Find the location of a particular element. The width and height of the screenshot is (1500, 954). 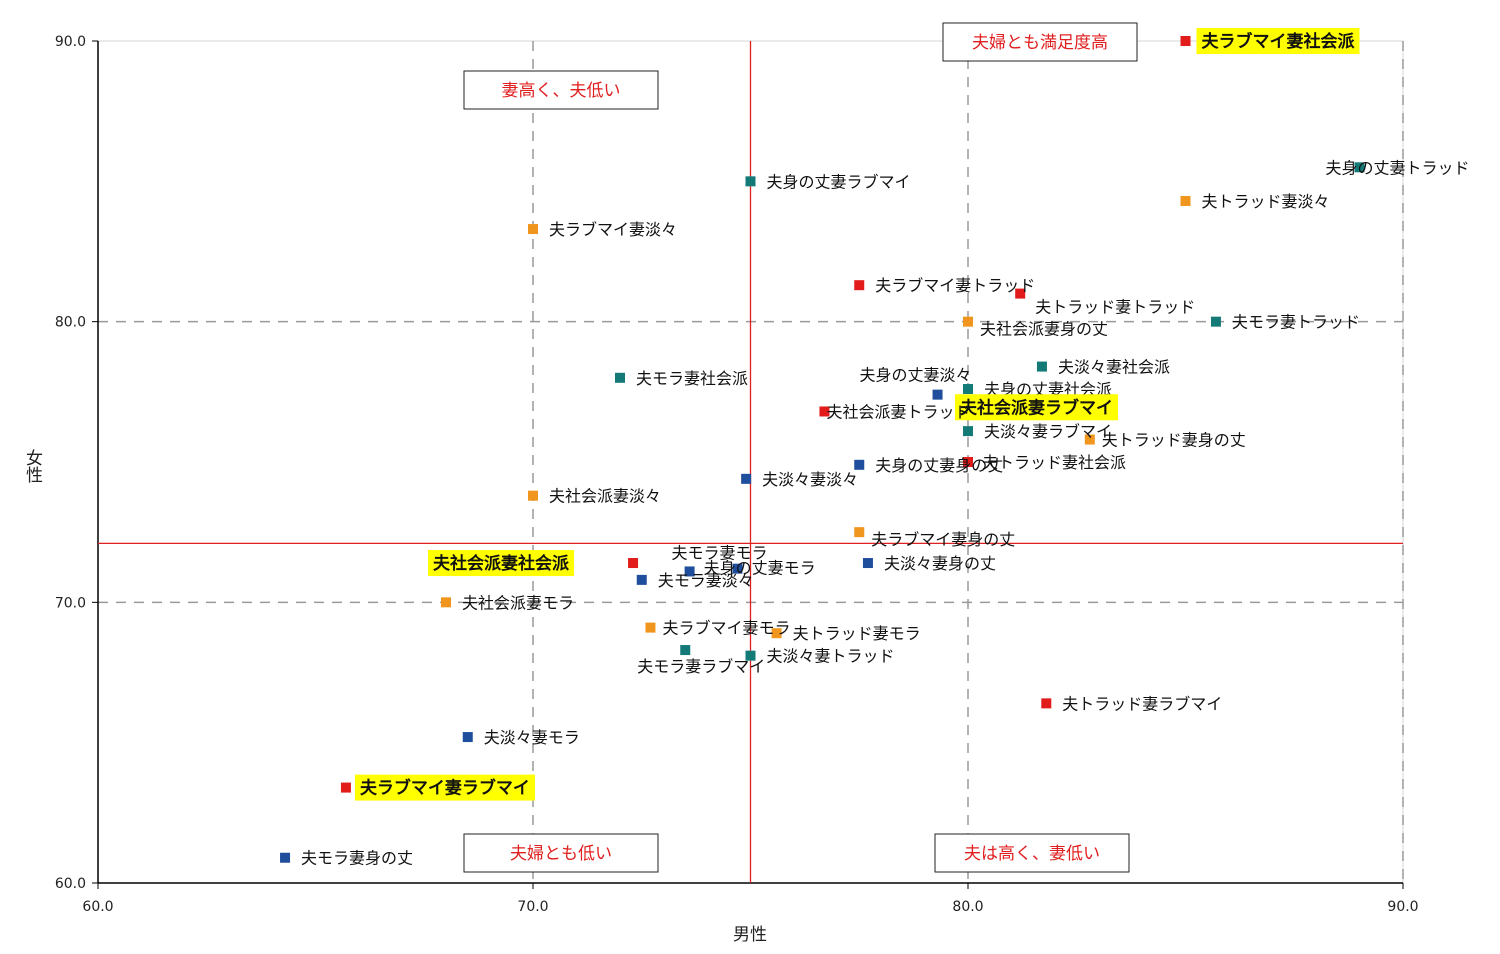

point-label: 夫社会派妻社会派 is located at coordinates (501, 563).